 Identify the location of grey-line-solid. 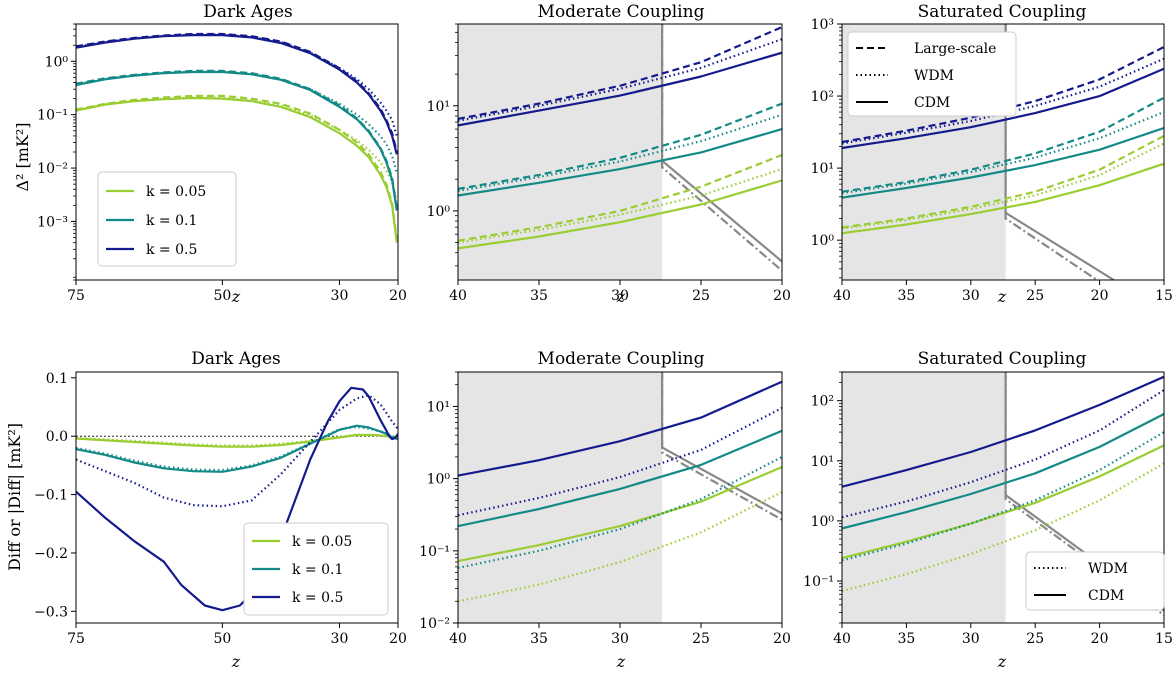
(1059, 152).